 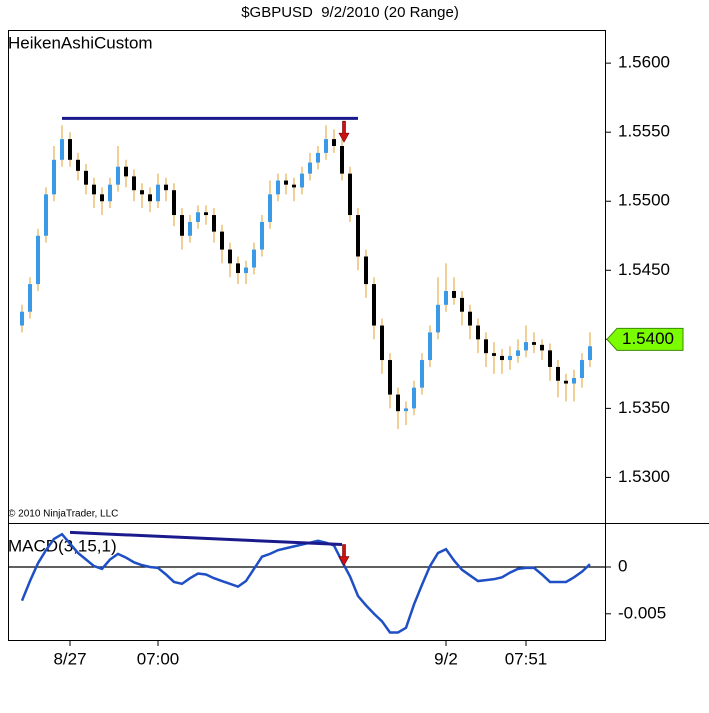 What do you see at coordinates (80, 42) in the screenshot?
I see `panel-label: HeikenAshiCustom` at bounding box center [80, 42].